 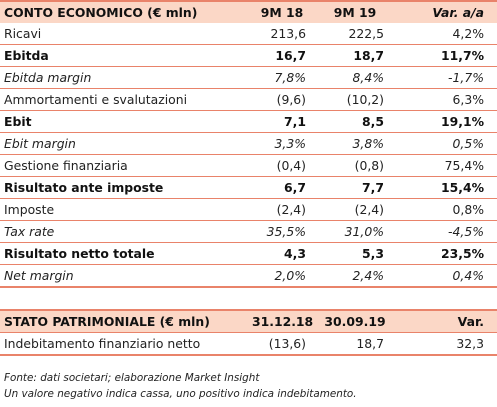 I want to click on row-value-9m18: 3,3%, so click(x=282, y=143).